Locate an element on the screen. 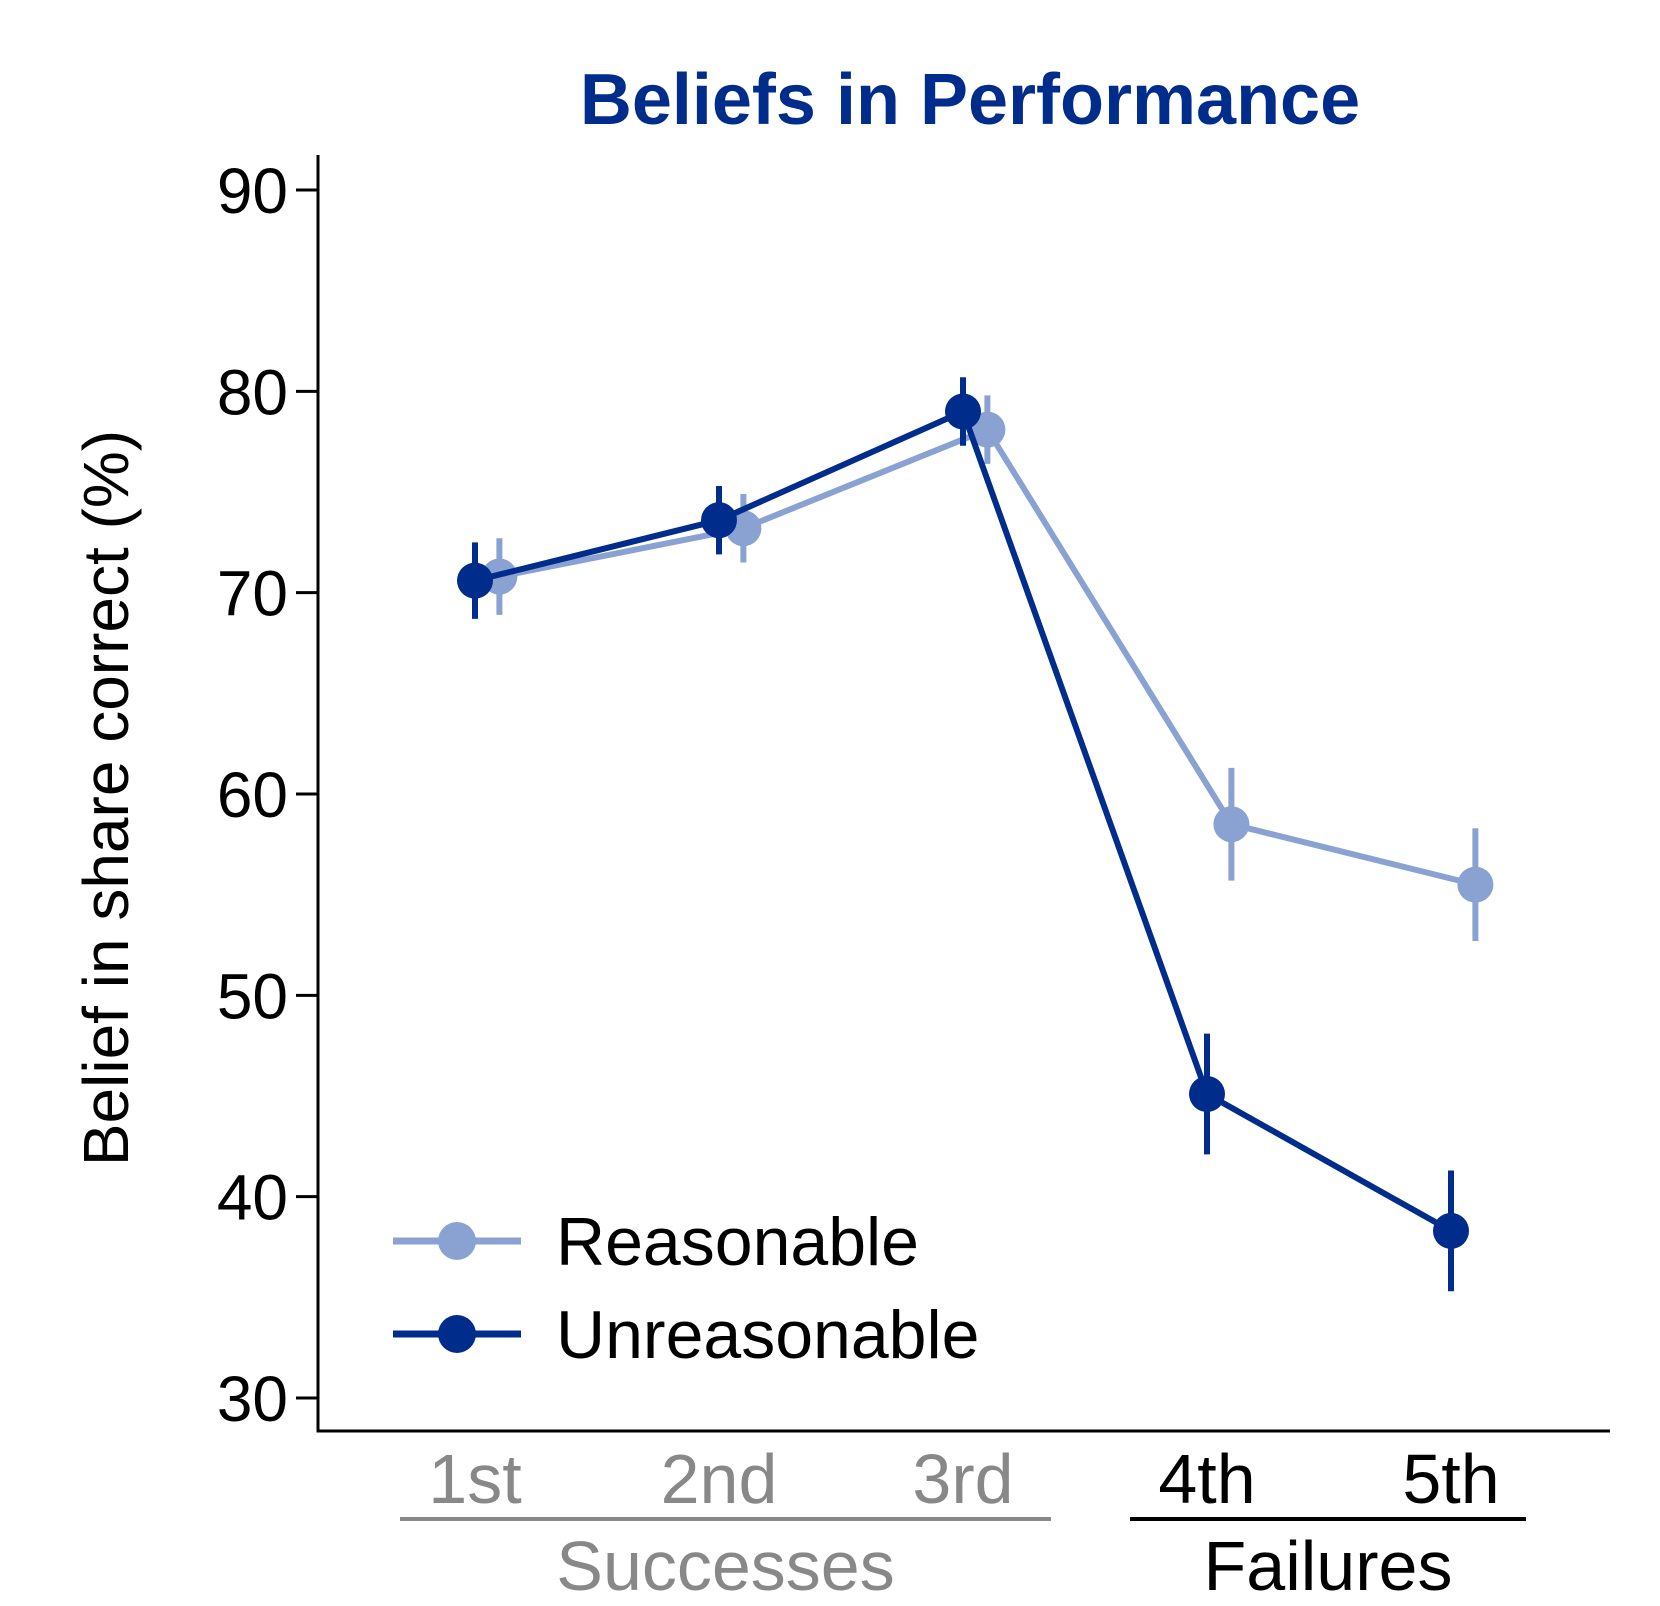  legend: Reasonable Unreasonable is located at coordinates (686, 1288).